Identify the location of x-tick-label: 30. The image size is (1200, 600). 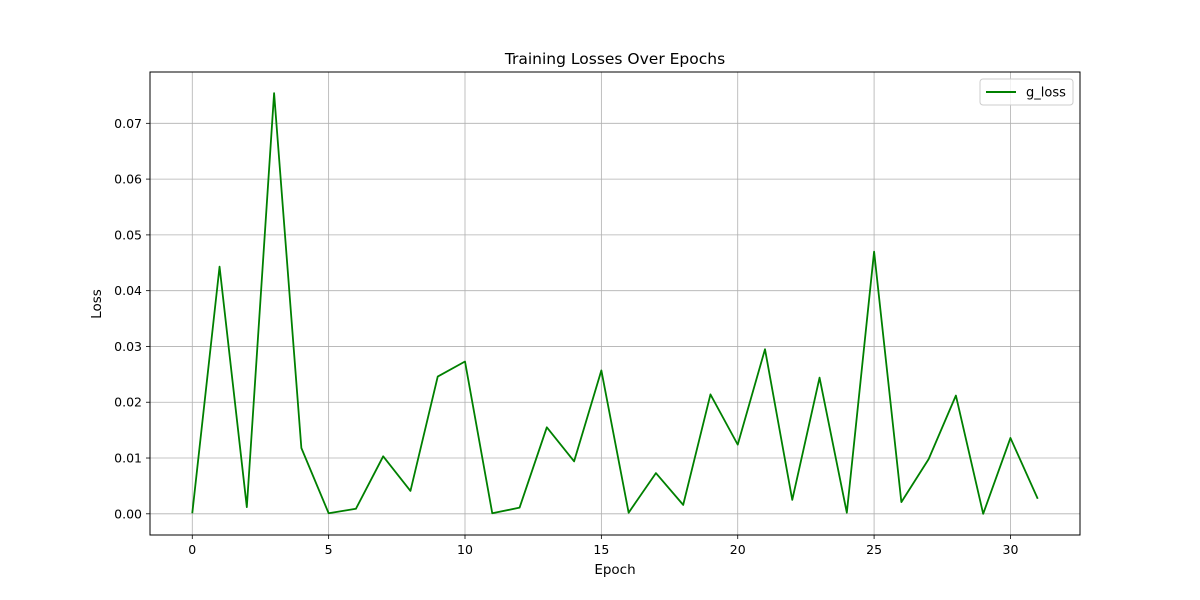
(1011, 549).